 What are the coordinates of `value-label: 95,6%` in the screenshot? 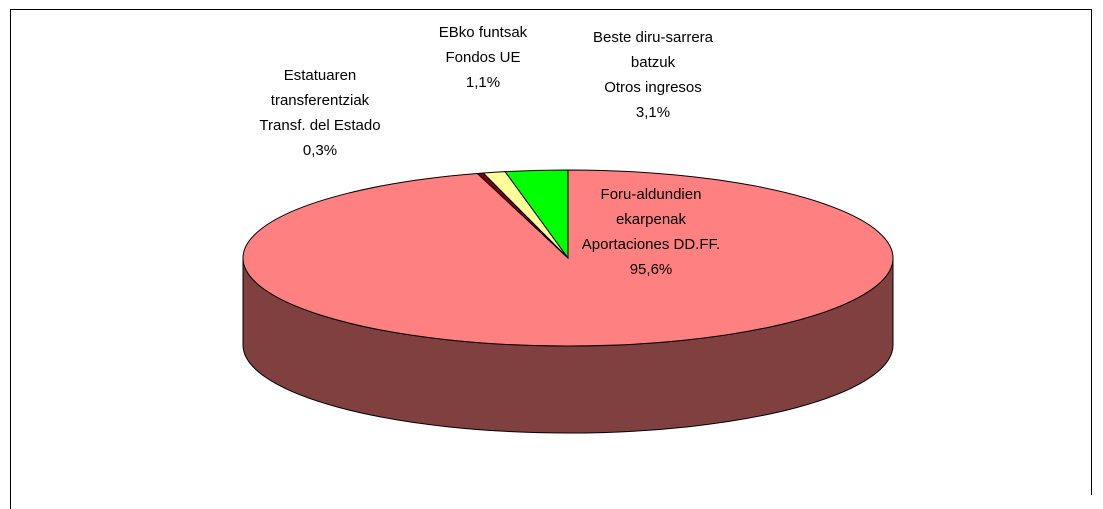 It's located at (651, 269).